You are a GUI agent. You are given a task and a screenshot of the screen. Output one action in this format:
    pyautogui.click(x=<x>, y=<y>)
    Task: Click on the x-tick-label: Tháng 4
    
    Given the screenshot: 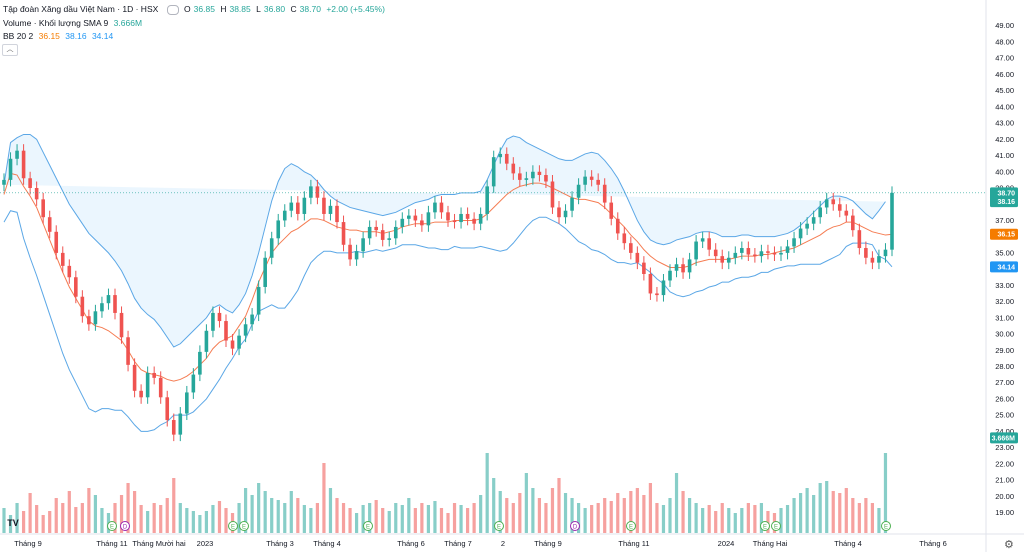 What is the action you would take?
    pyautogui.click(x=848, y=543)
    